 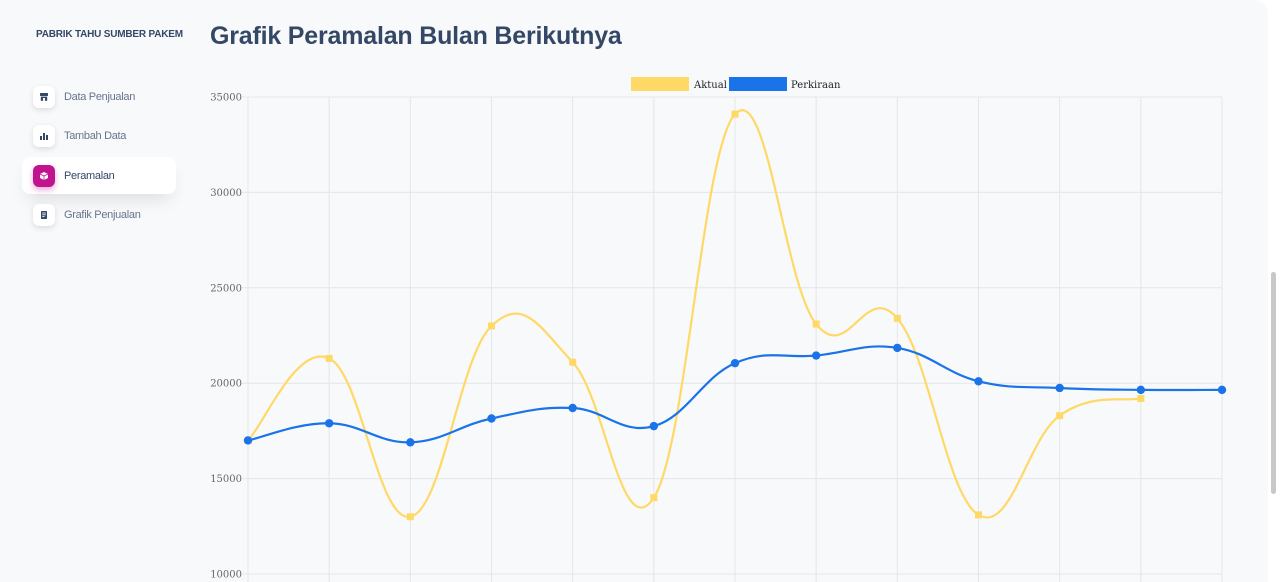 What do you see at coordinates (1273, 383) in the screenshot?
I see `scrollbar-thumb` at bounding box center [1273, 383].